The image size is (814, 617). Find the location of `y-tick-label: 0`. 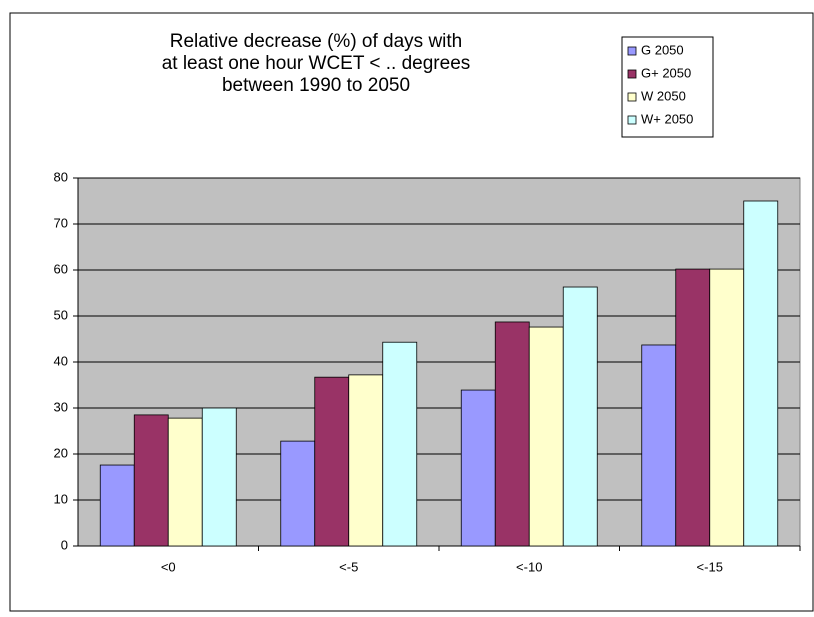

y-tick-label: 0 is located at coordinates (64, 544).